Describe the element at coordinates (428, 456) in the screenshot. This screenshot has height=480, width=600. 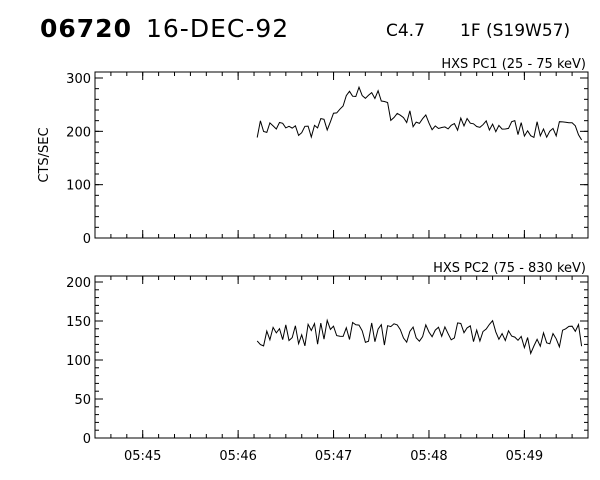
I see `x-tick-label: 05:48` at that location.